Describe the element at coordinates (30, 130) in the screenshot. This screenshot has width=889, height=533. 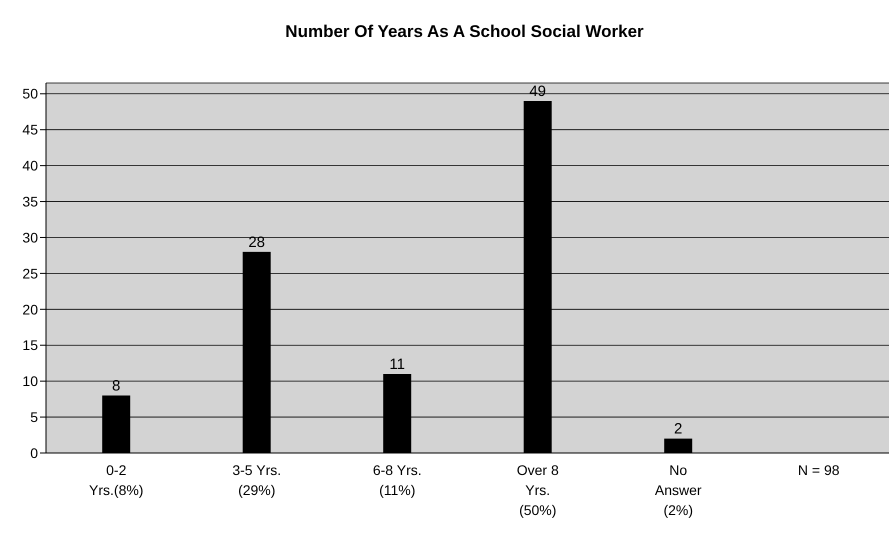
I see `y-tick-label: 45` at that location.